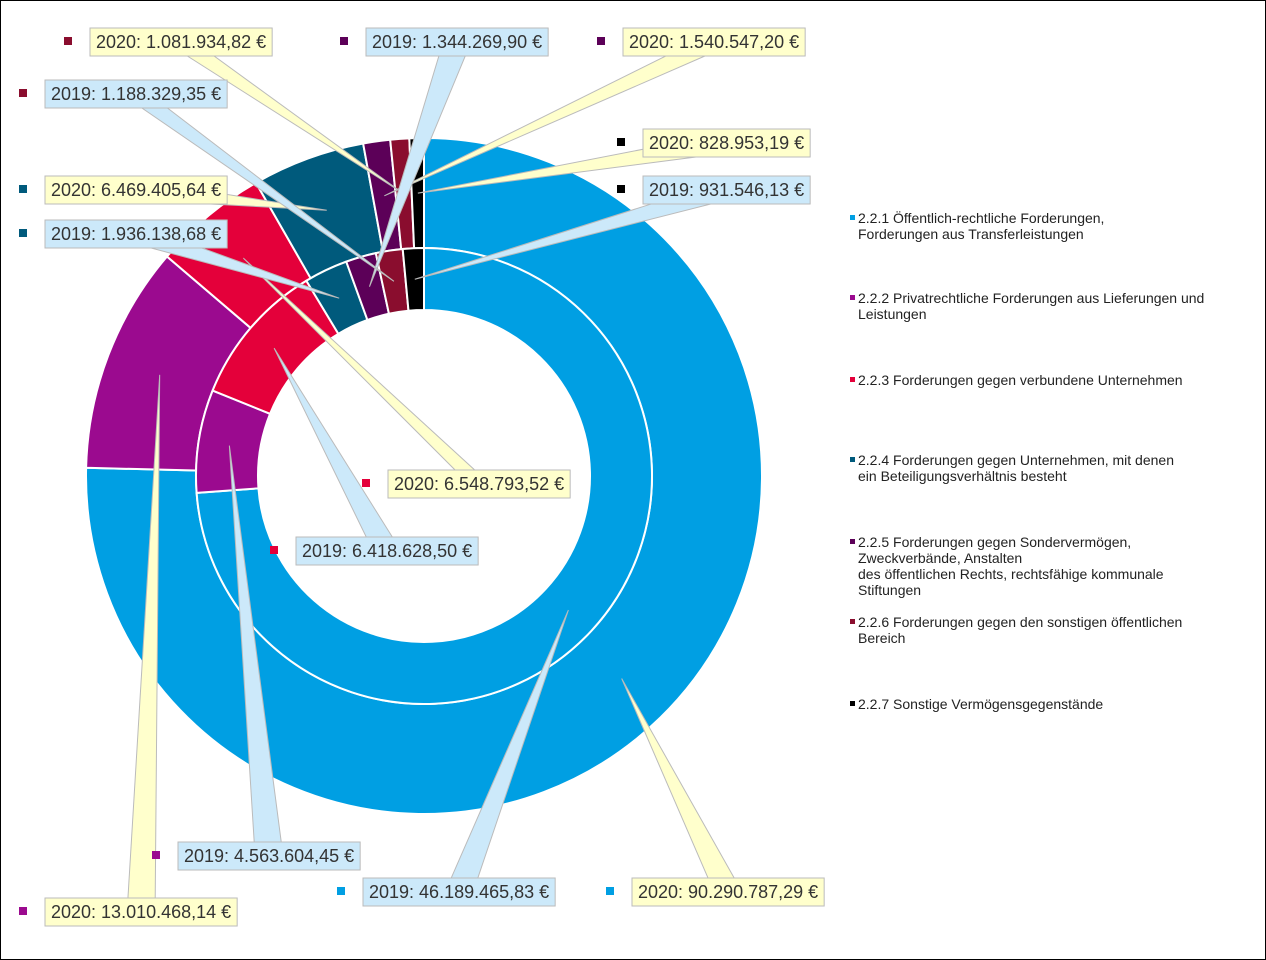 The height and width of the screenshot is (960, 1266). I want to click on data-label: 2020: 1.081.934,82 €, so click(181, 42).